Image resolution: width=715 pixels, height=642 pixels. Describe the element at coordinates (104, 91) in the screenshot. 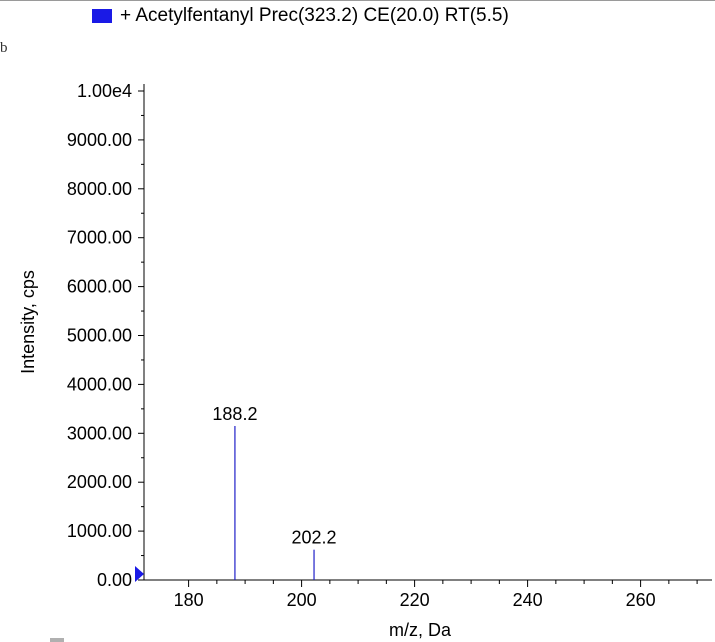

I see `y-tick-label: 1.00e4` at that location.